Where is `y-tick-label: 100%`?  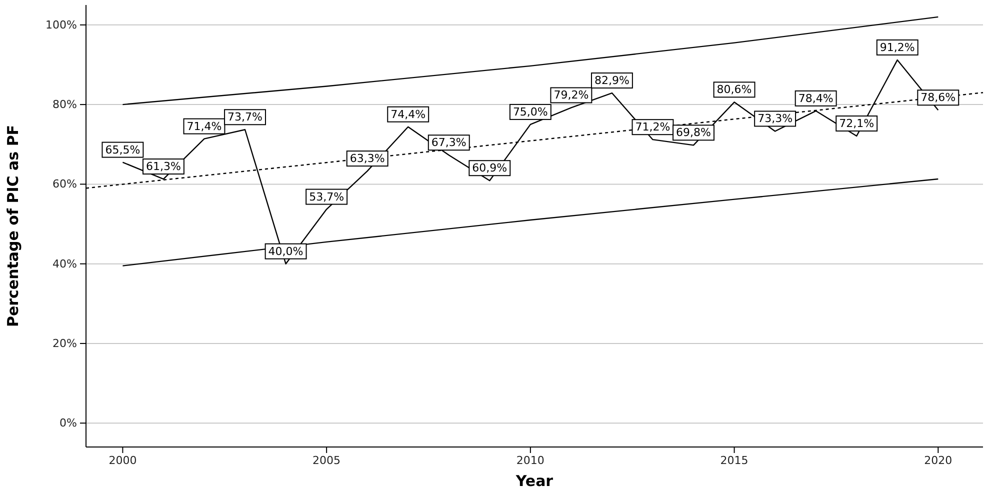 y-tick-label: 100% is located at coordinates (61, 25).